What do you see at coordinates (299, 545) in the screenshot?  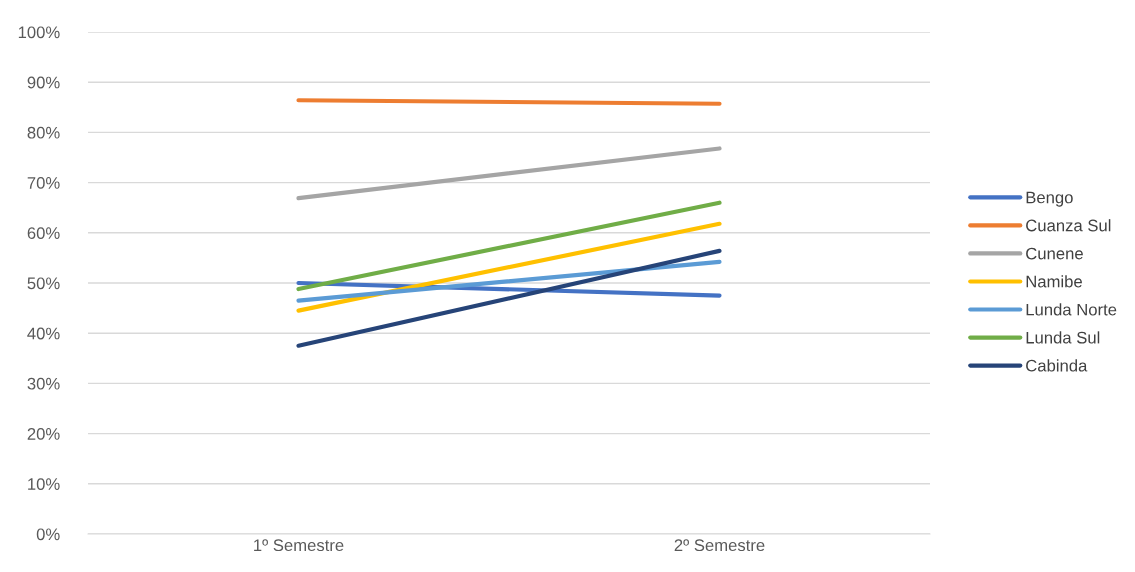 I see `x-tick-label: 1º Semestre` at bounding box center [299, 545].